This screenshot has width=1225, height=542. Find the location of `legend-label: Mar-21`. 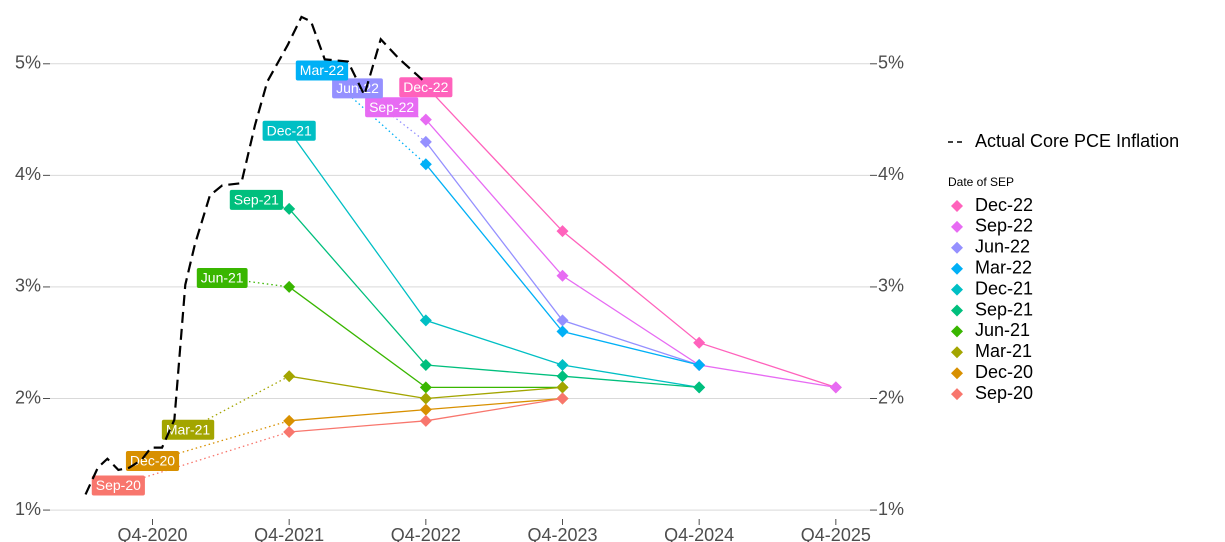

legend-label: Mar-21 is located at coordinates (1003, 351).